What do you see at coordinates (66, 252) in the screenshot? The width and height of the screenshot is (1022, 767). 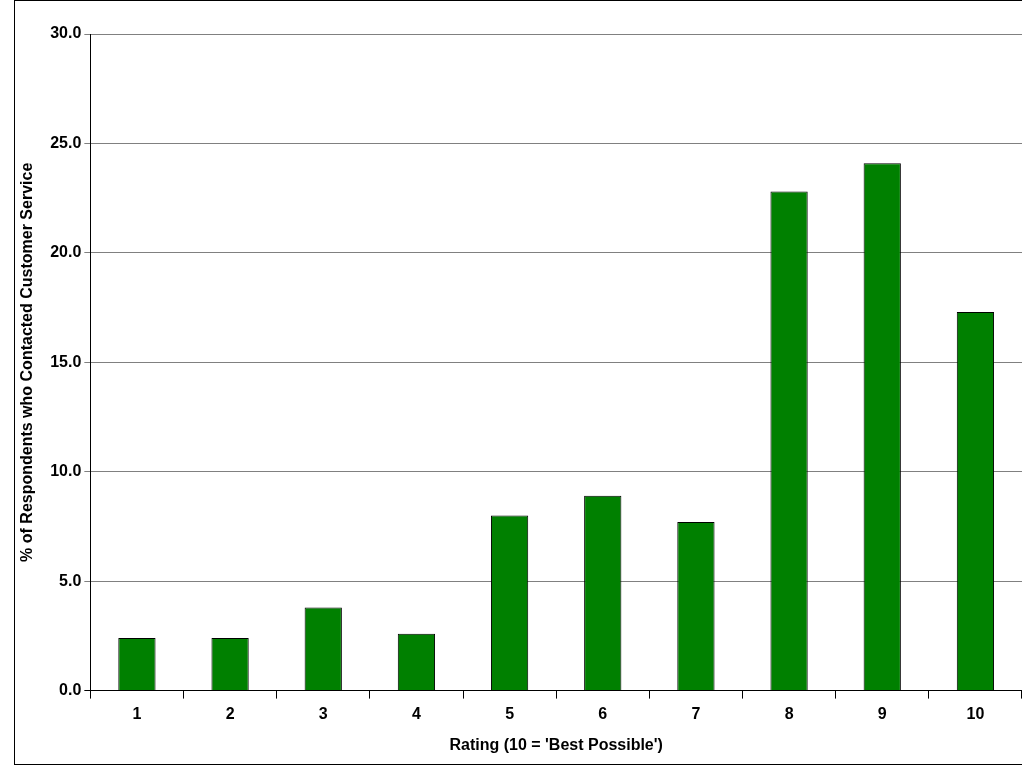 I see `y-tick-label: 20.0` at bounding box center [66, 252].